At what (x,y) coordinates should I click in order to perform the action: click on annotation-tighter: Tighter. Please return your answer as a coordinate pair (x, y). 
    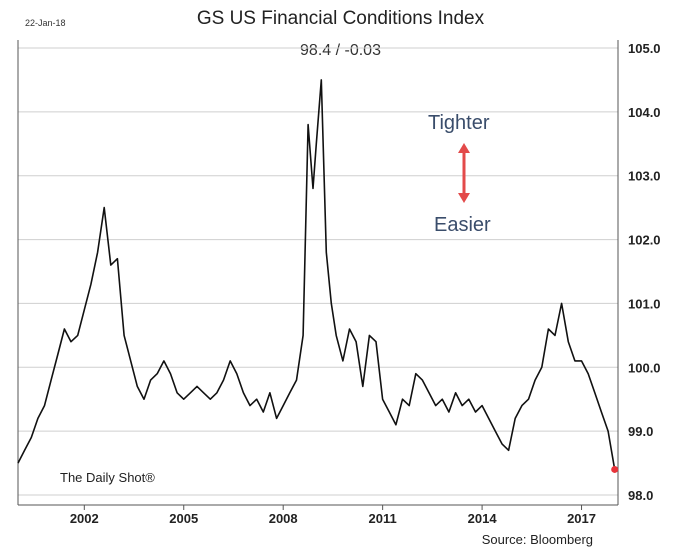
    Looking at the image, I should click on (459, 123).